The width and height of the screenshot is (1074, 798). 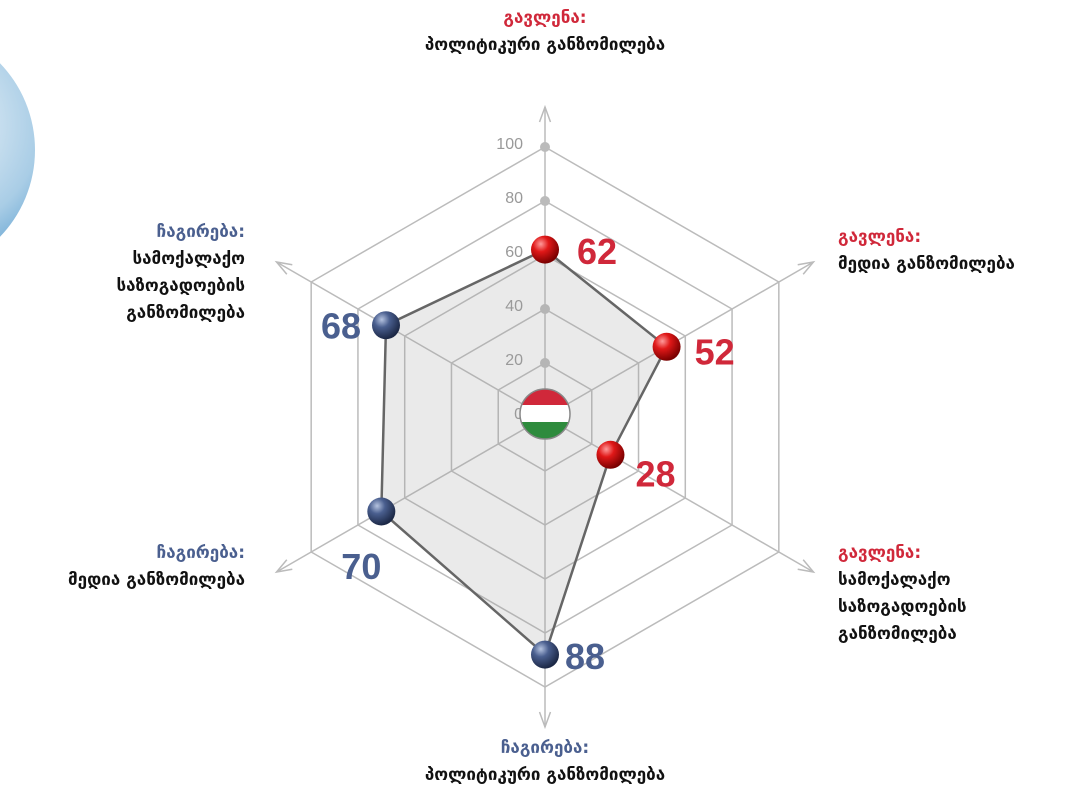 I want to click on tick-label: 40, so click(x=514, y=306).